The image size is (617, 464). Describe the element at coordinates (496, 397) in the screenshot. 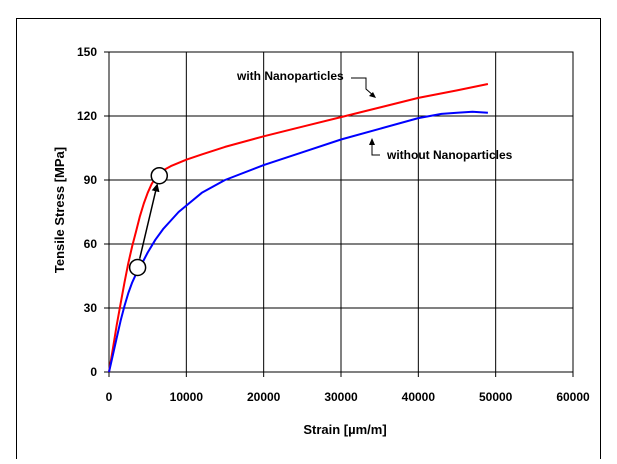

I see `x-tick-label: 50000` at that location.